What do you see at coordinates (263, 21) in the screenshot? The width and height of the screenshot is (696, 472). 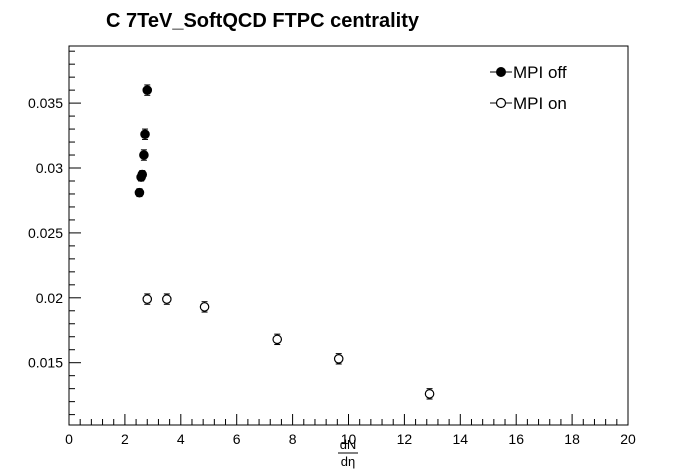 I see `chart-title: C 7TeV_SoftQCD FTPC centrality` at bounding box center [263, 21].